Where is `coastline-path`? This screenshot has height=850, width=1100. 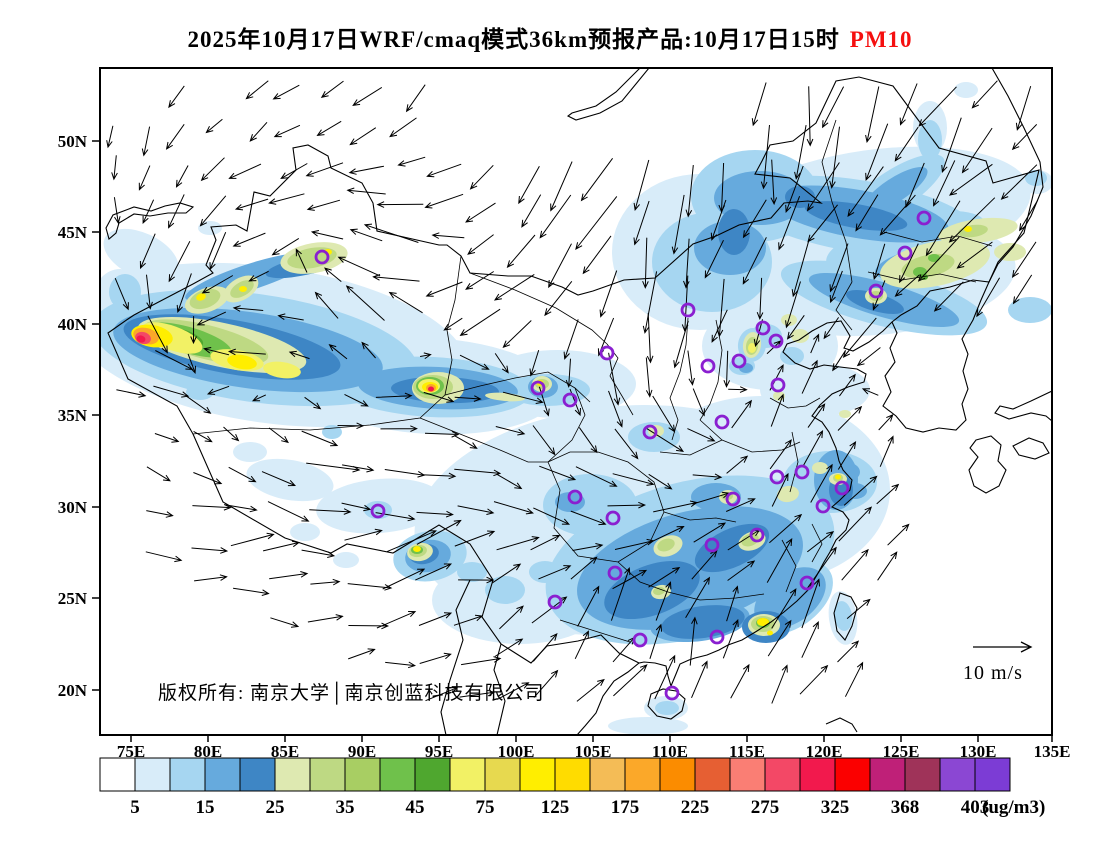
coastline-path is located at coordinates (607, 95).